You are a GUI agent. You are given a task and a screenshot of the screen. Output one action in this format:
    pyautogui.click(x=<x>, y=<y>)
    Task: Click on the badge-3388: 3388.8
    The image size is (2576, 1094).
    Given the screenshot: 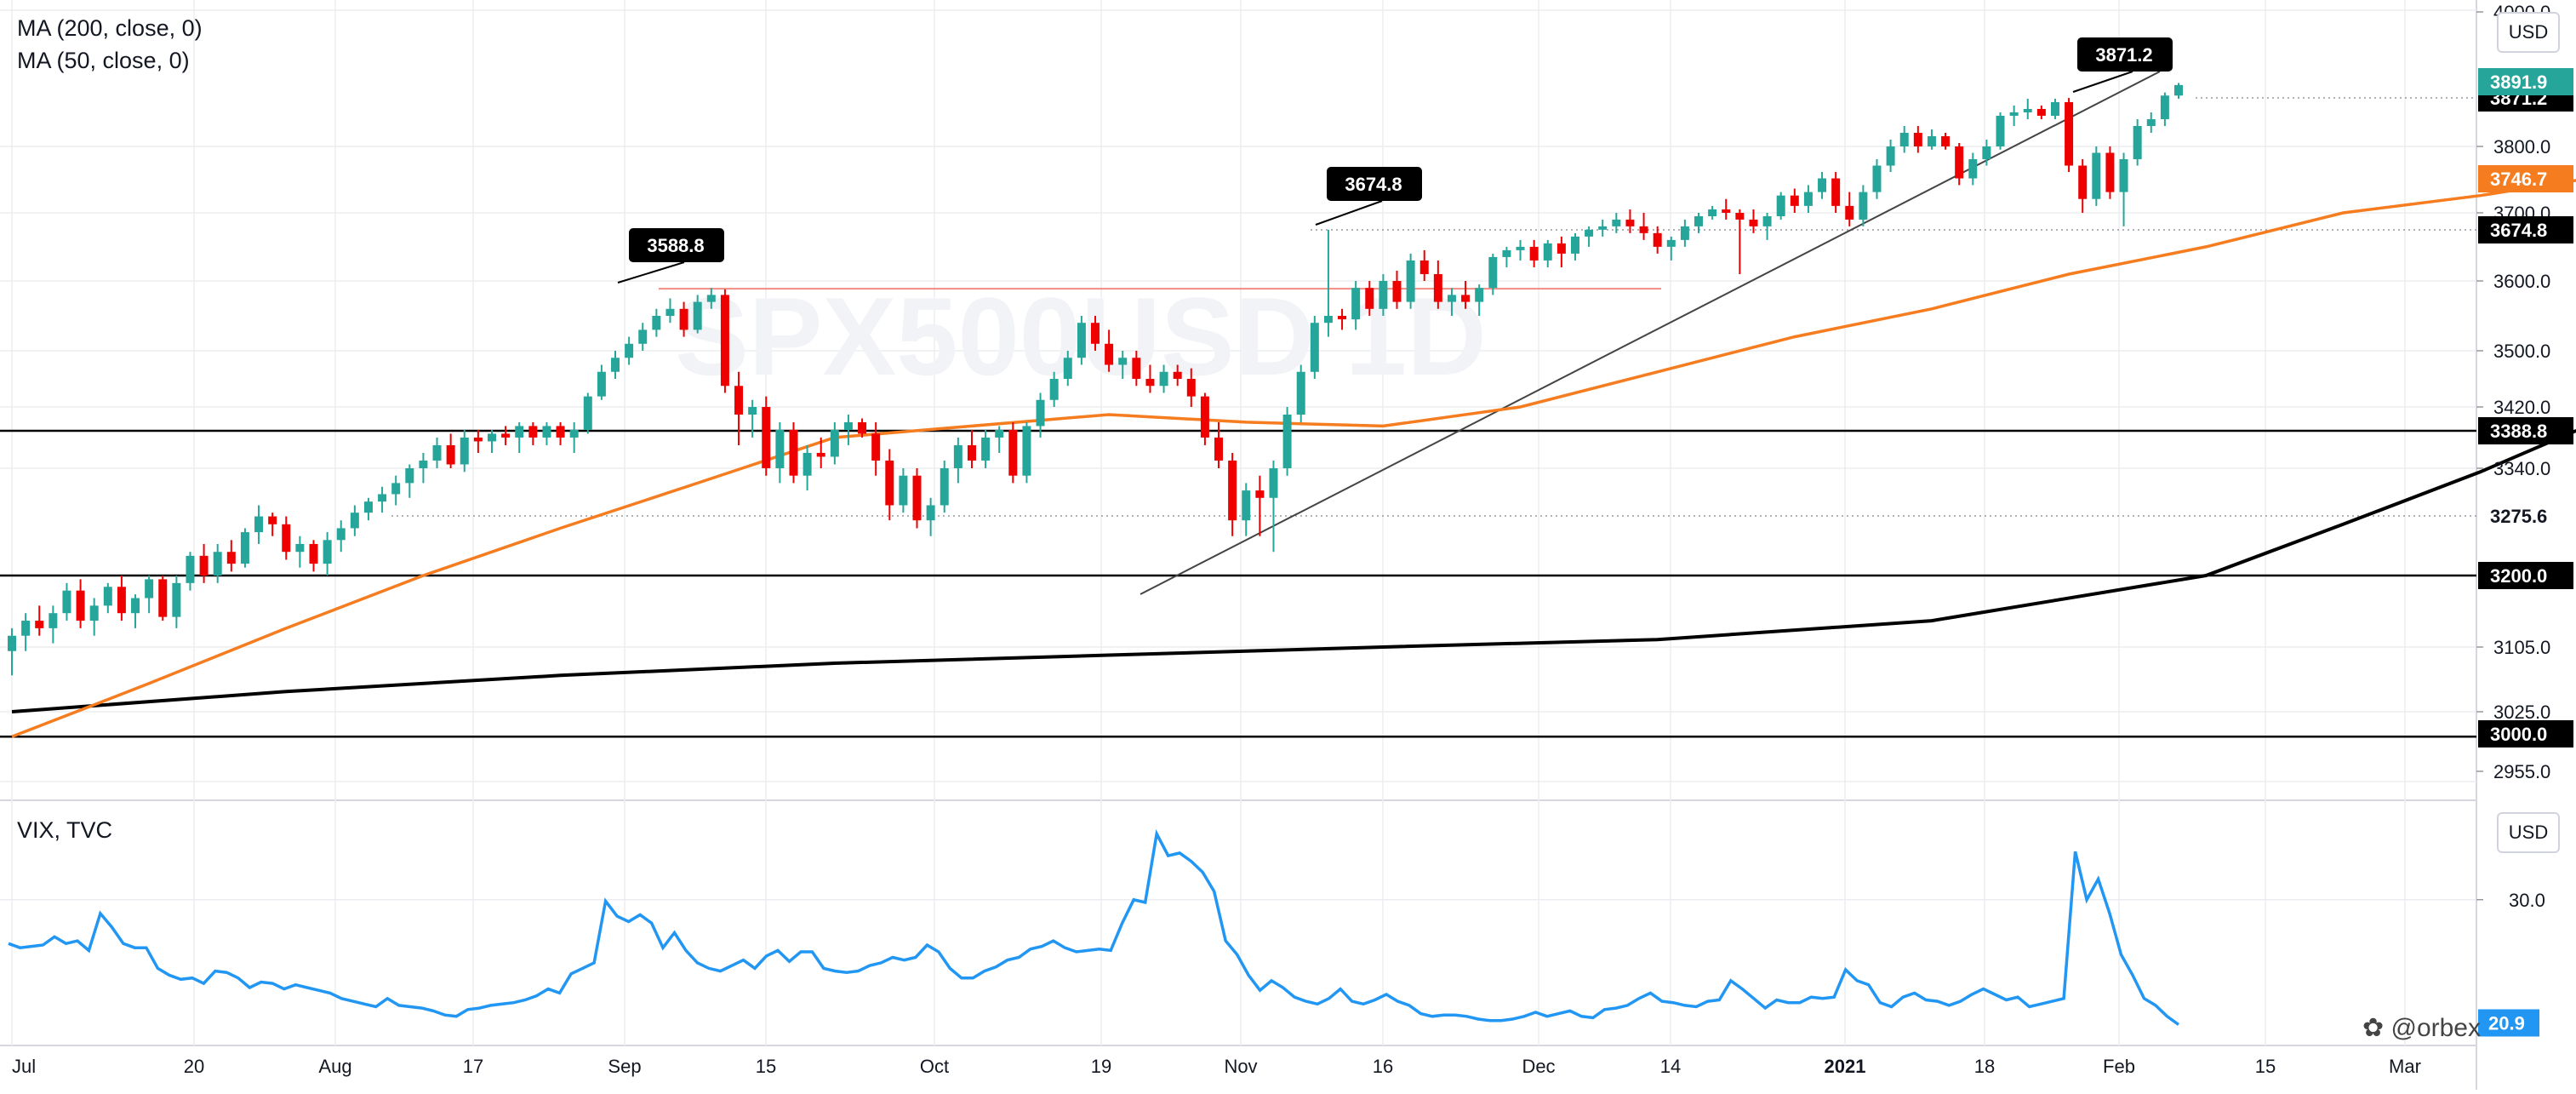 What is the action you would take?
    pyautogui.click(x=2525, y=430)
    